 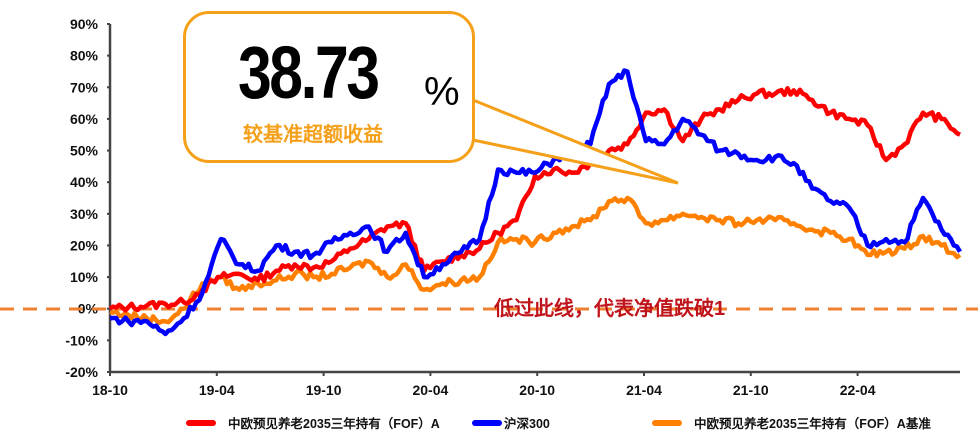 What do you see at coordinates (84, 24) in the screenshot?
I see `y-tick-label: 90%` at bounding box center [84, 24].